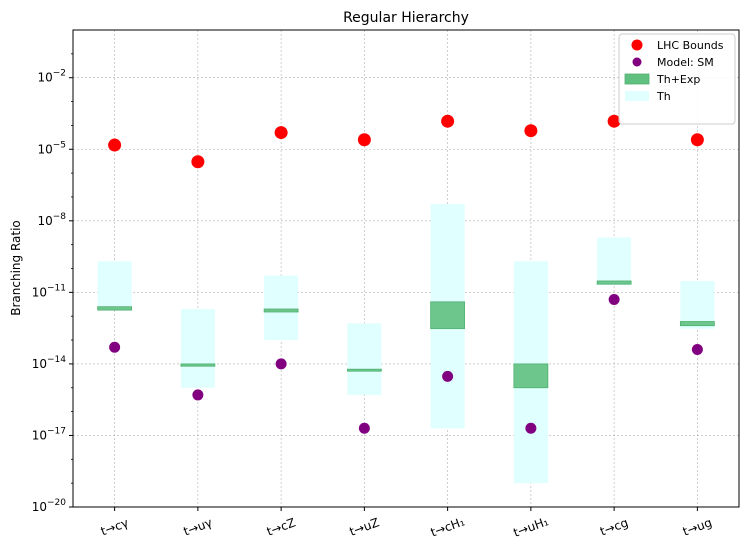  I want to click on legend-sm-marker, so click(637, 62).